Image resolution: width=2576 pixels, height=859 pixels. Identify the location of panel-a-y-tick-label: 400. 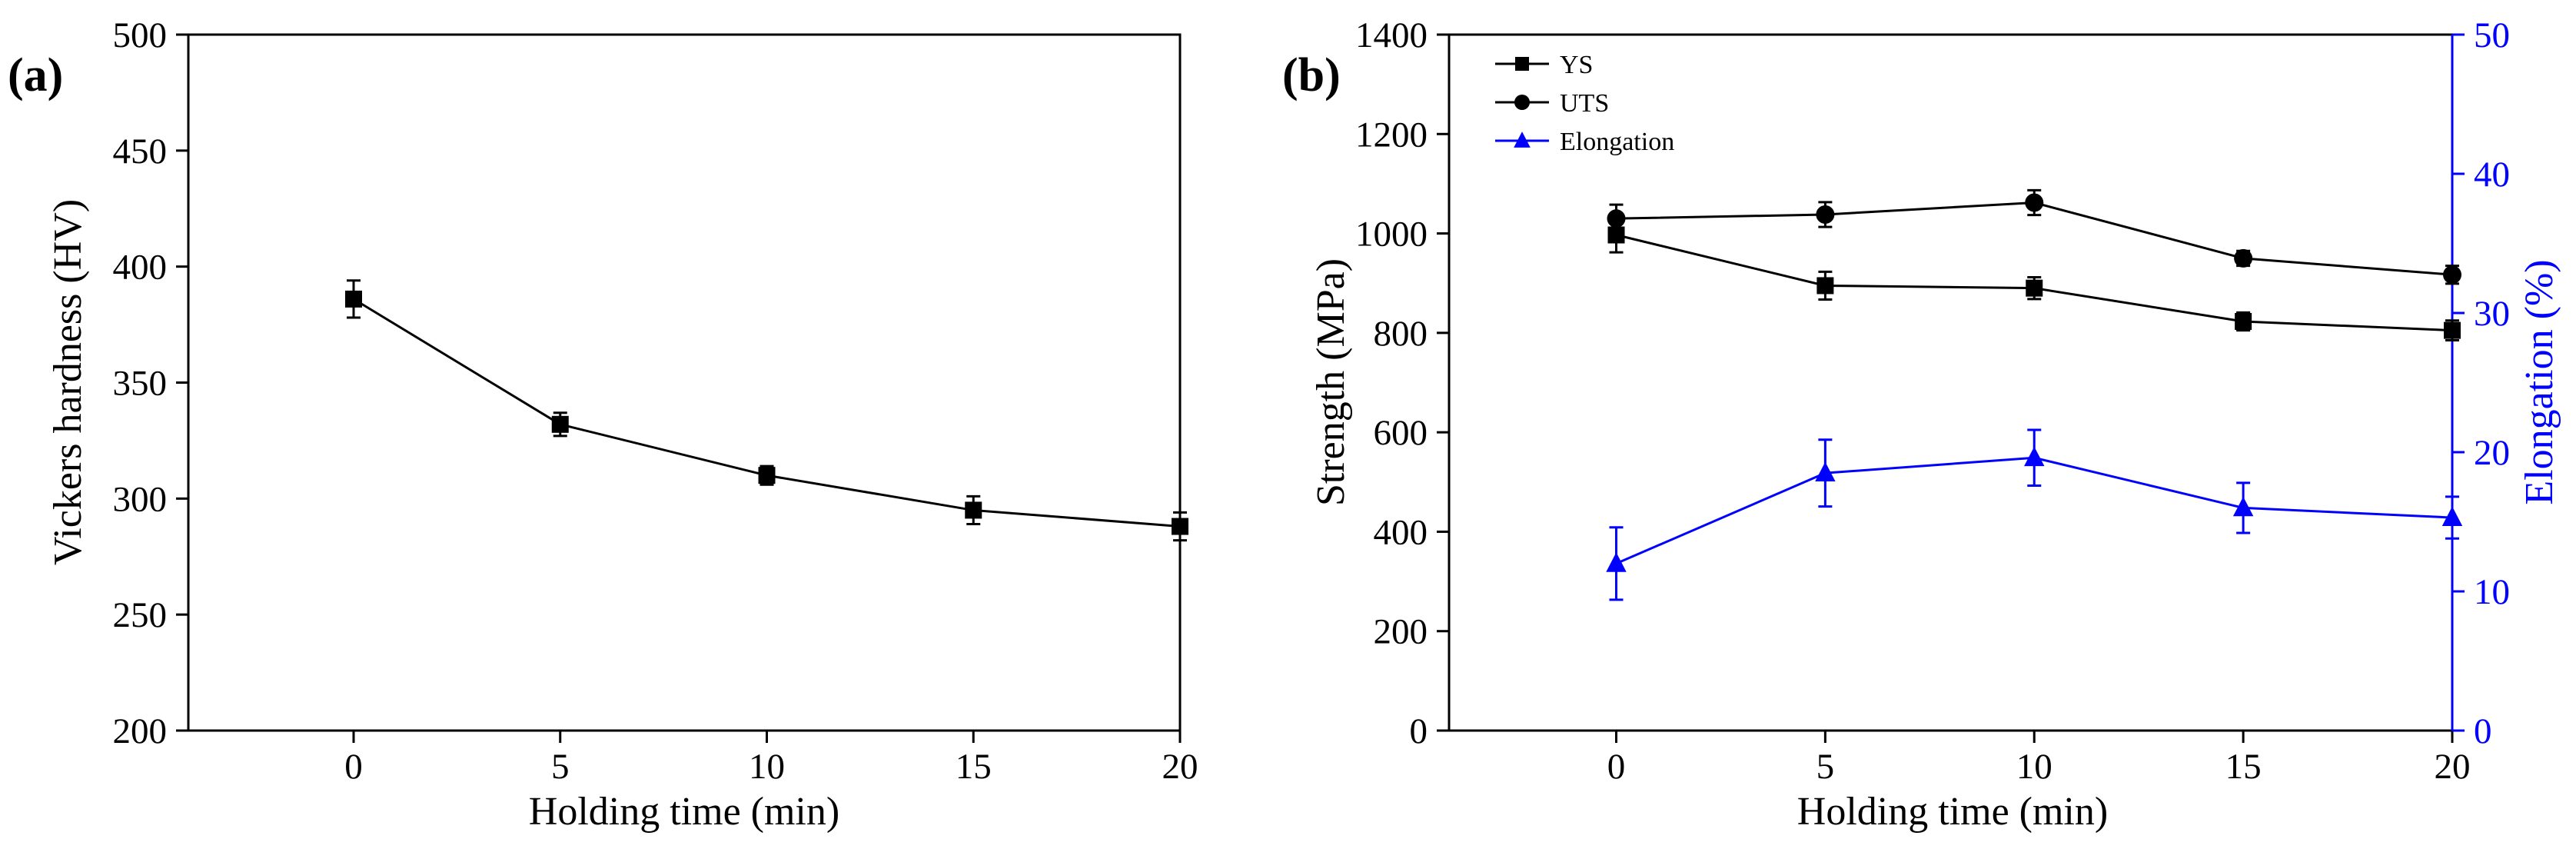
(140, 268).